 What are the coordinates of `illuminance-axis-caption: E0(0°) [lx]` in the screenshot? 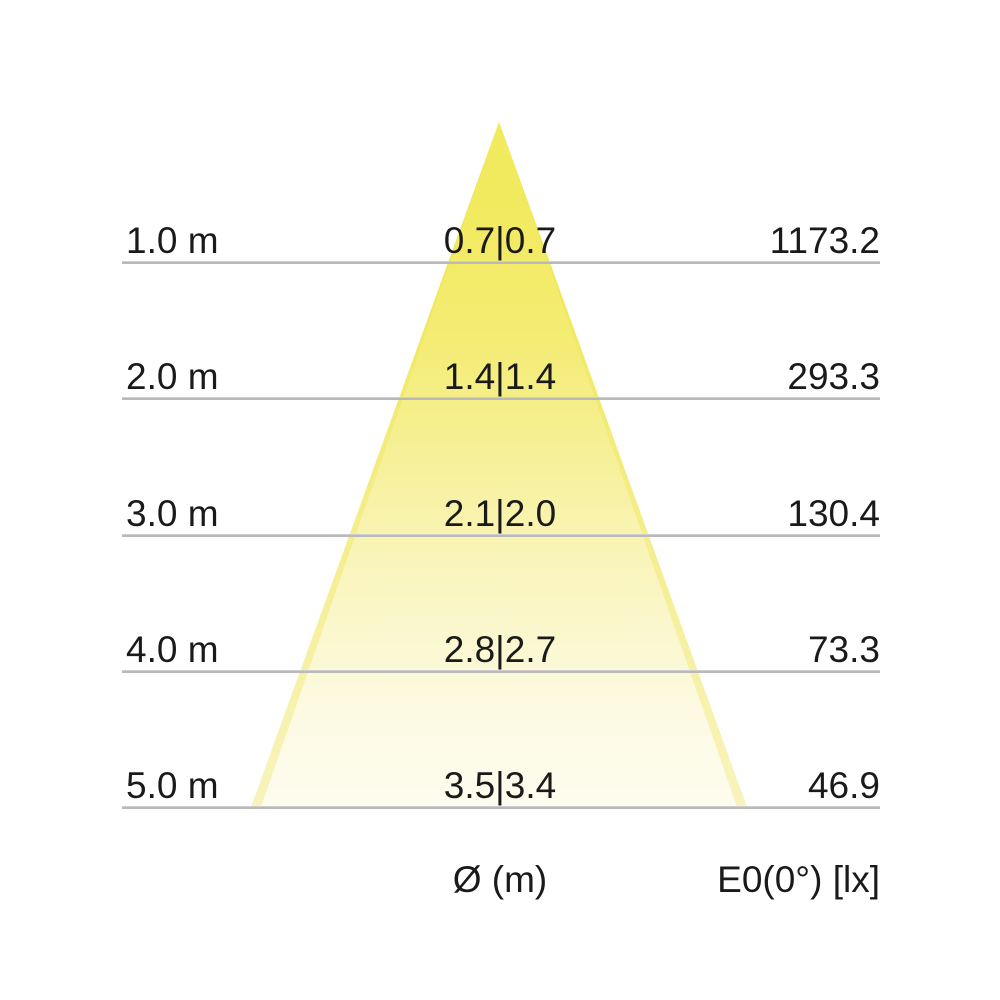 It's located at (798, 879).